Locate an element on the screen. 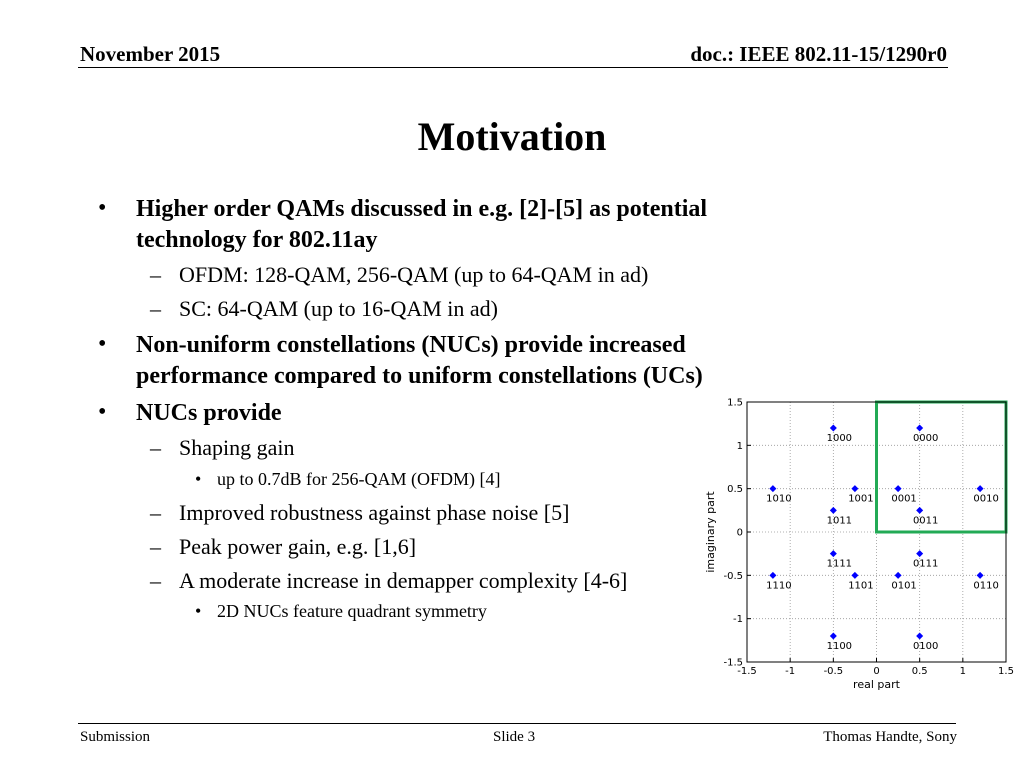 This screenshot has height=768, width=1024. x-tick-label: 1.5 is located at coordinates (1006, 671).